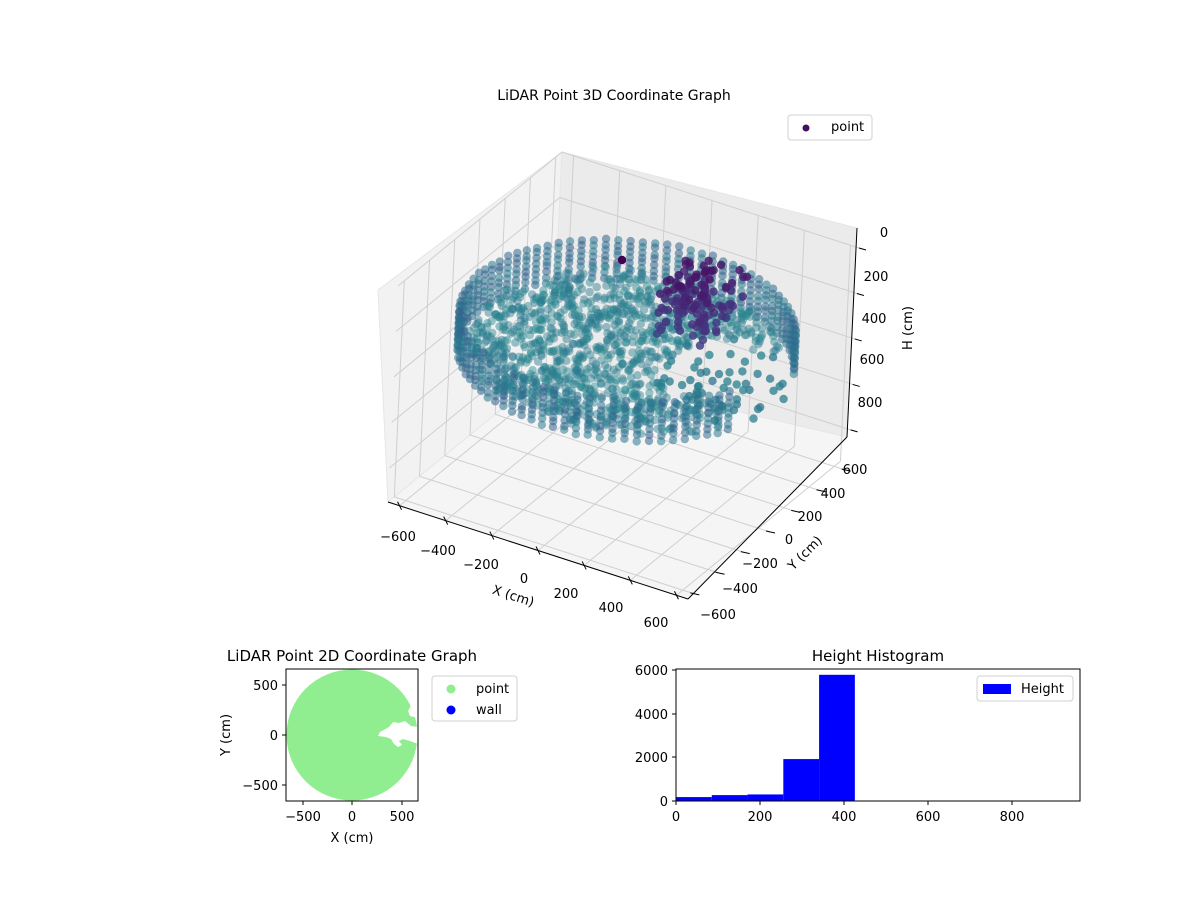  I want to click on y-tick-label: −200, so click(760, 564).